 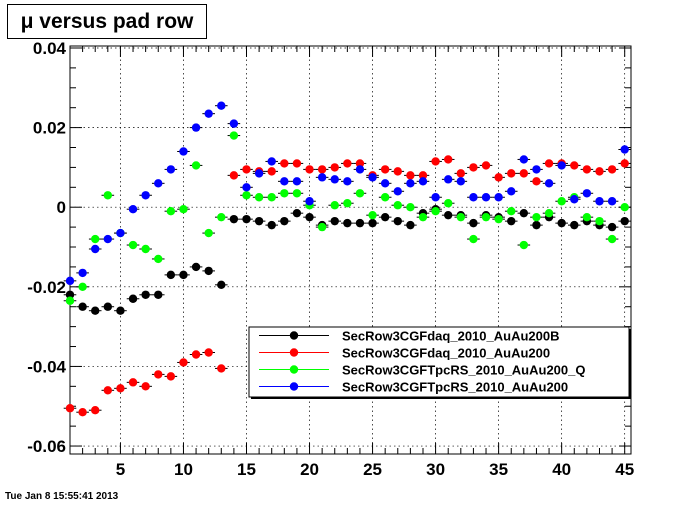 What do you see at coordinates (107, 21) in the screenshot?
I see `chart-title: μ versus pad row` at bounding box center [107, 21].